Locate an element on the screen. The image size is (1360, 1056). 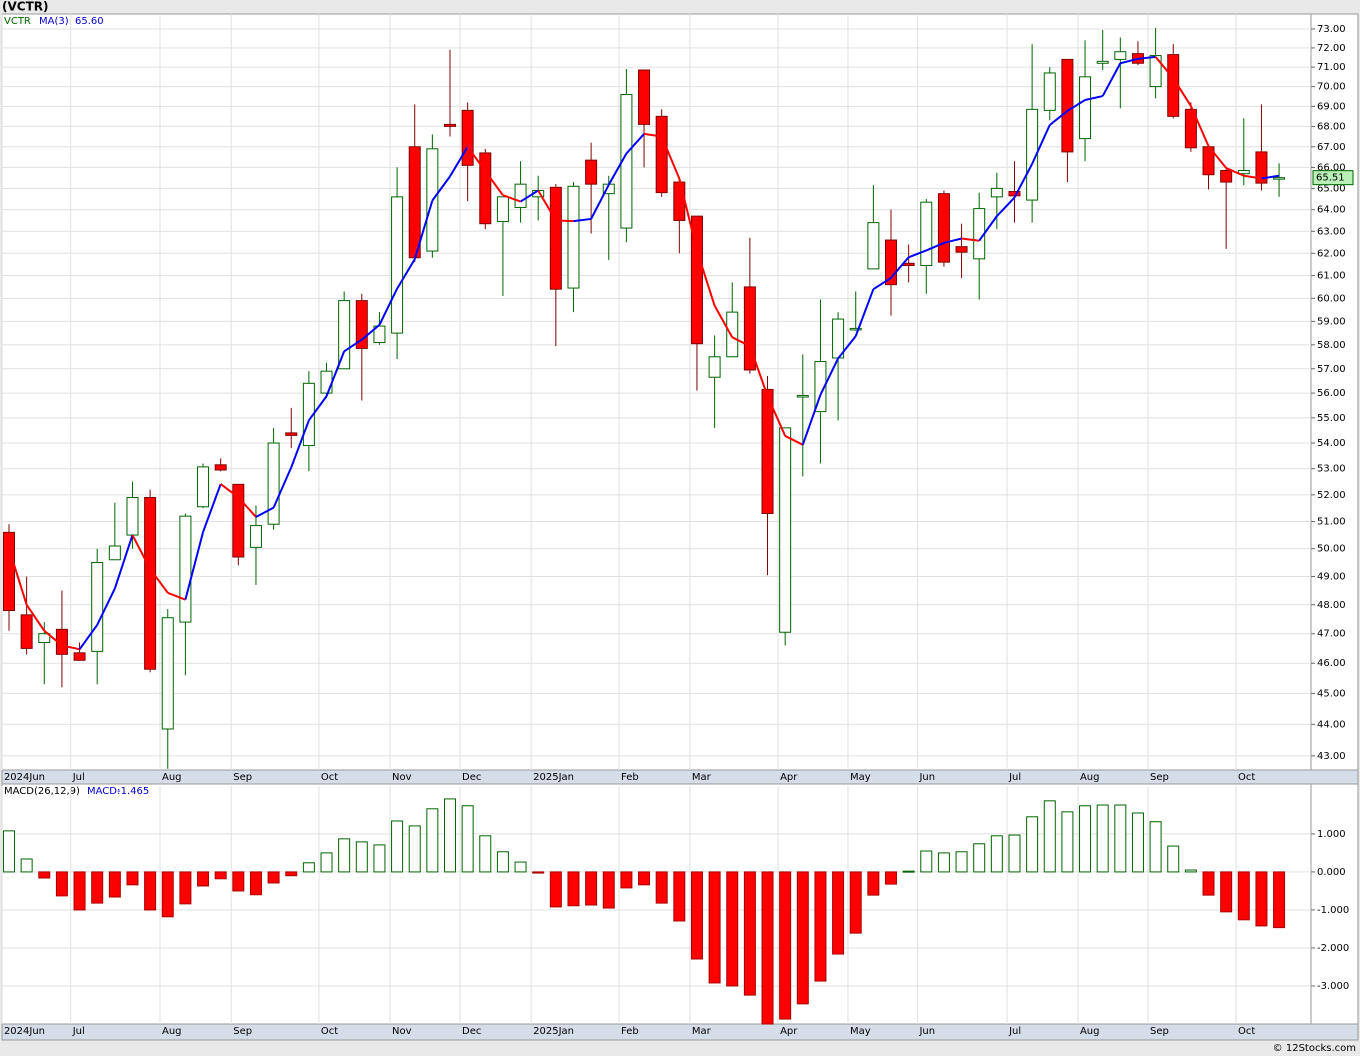
y-tick-label: 54.00 is located at coordinates (1331, 443).